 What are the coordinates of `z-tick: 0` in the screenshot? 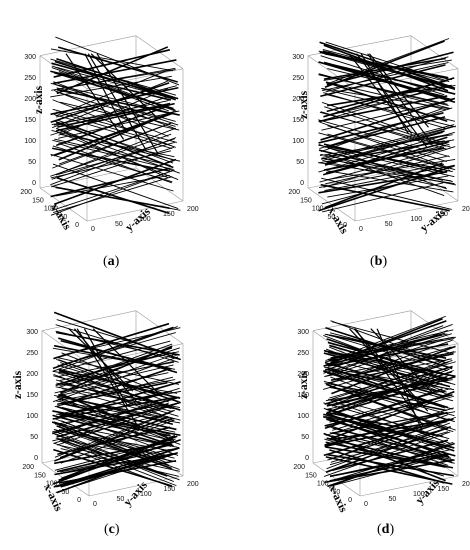 It's located at (307, 458).